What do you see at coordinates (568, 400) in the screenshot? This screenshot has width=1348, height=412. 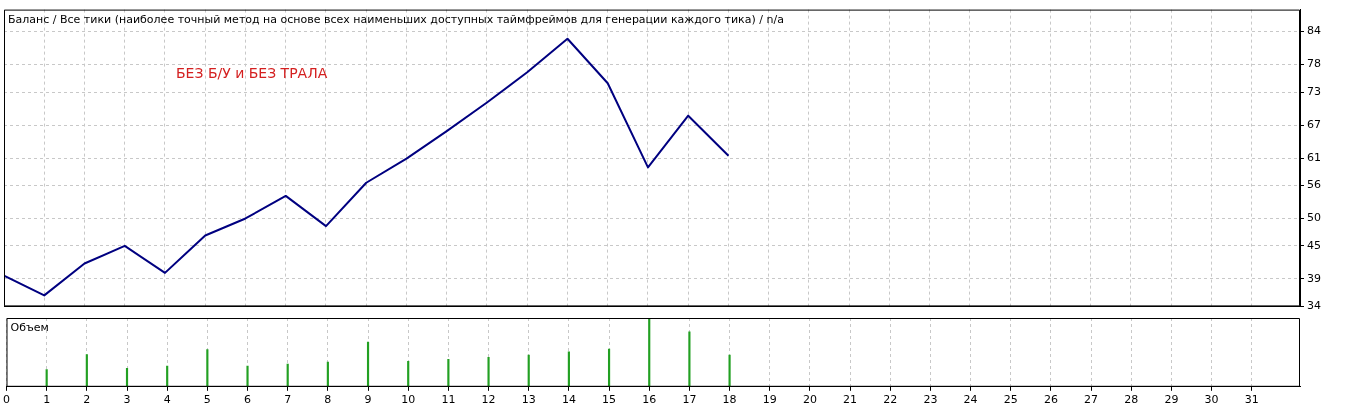 I see `x-tick-label: 14` at bounding box center [568, 400].